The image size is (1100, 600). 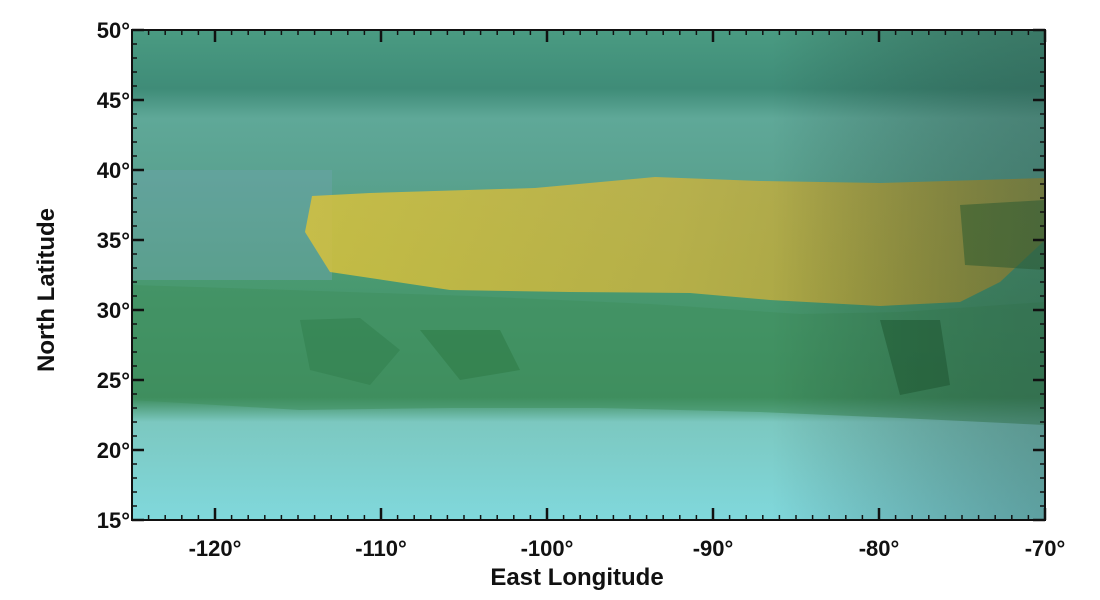 What do you see at coordinates (381, 548) in the screenshot?
I see `x-tick-label: -110°` at bounding box center [381, 548].